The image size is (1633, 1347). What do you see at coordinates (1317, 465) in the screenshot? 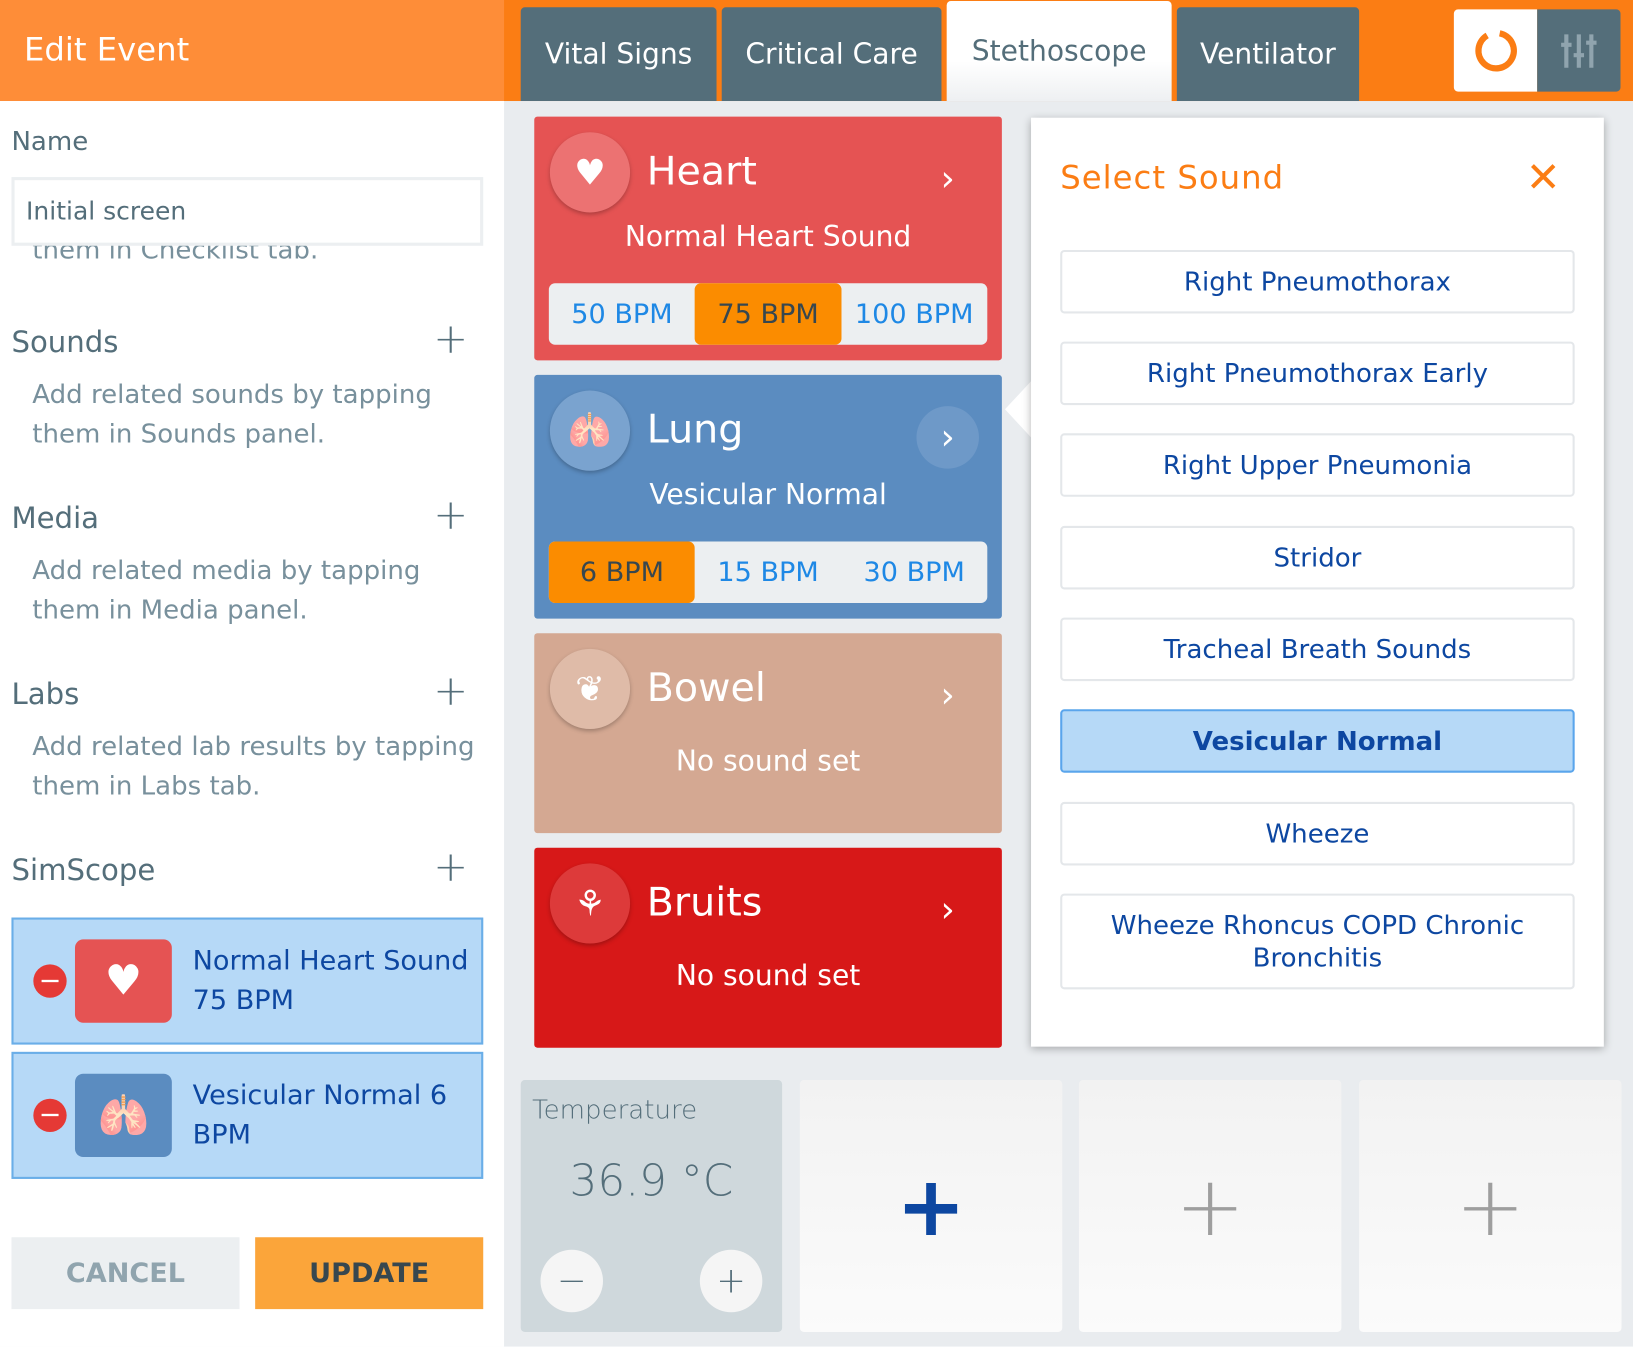
I see `sound-option: Right Upper Pneumonia` at bounding box center [1317, 465].